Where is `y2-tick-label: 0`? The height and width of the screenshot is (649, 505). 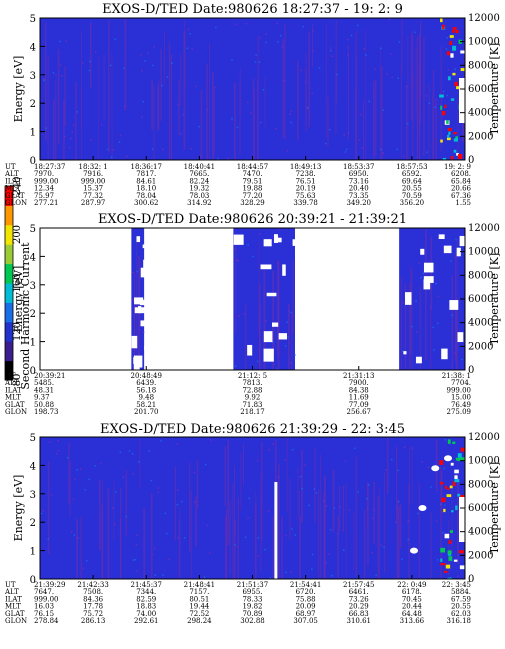 y2-tick-label: 0 is located at coordinates (471, 160).